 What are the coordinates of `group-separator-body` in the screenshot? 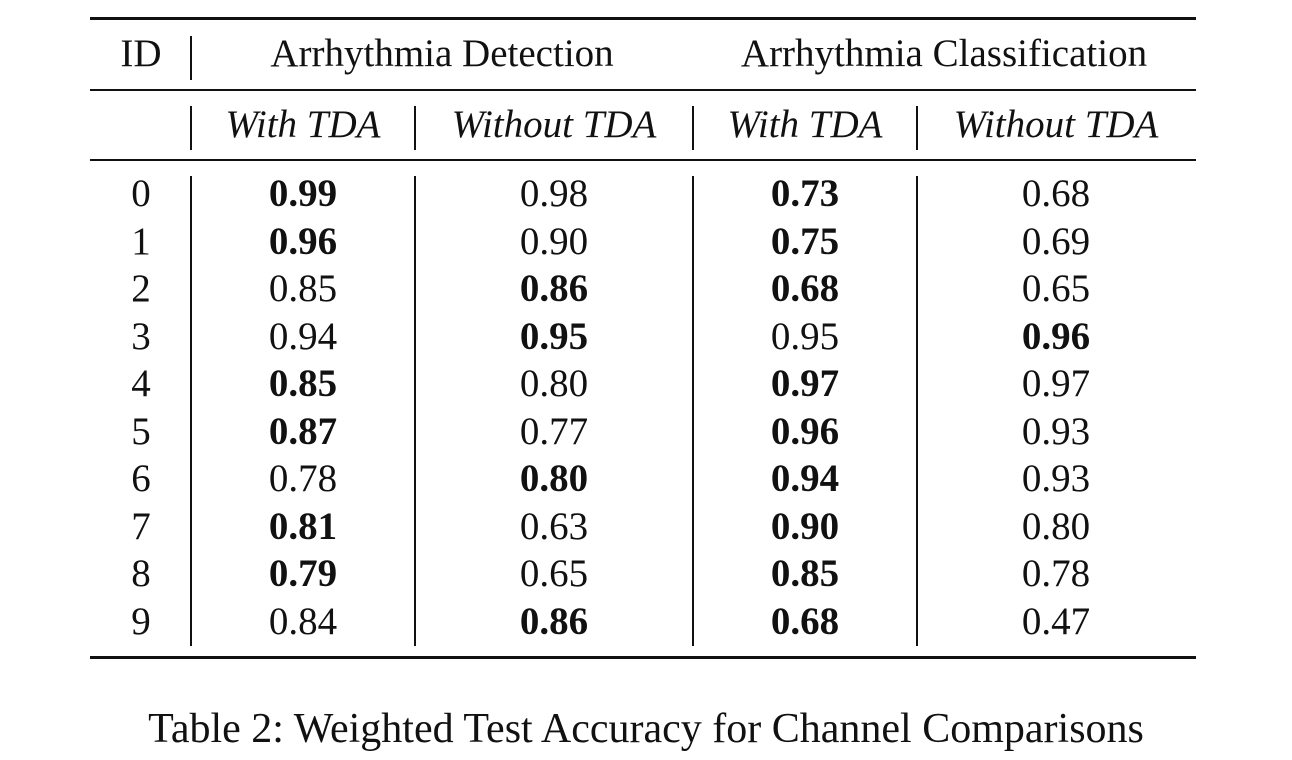 It's located at (693, 411).